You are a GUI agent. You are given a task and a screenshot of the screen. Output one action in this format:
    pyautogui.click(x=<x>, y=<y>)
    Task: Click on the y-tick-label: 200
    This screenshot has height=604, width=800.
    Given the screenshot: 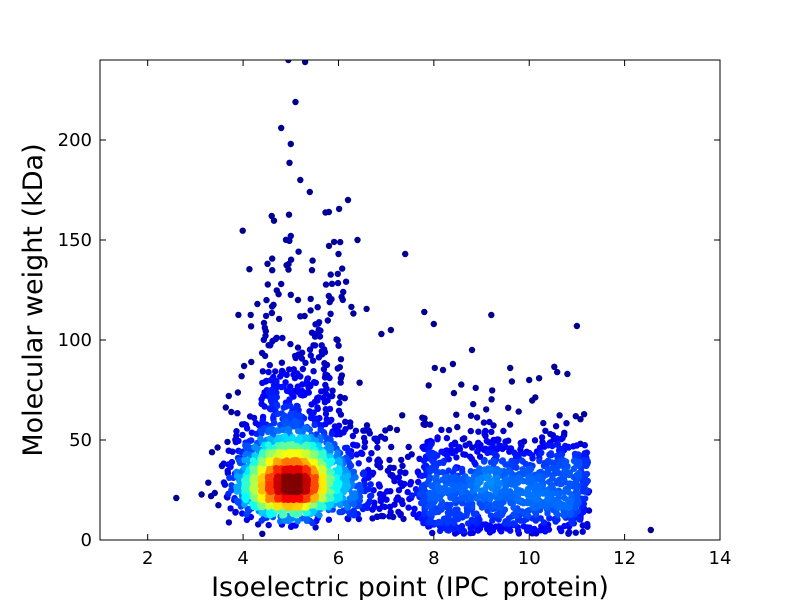 What is the action you would take?
    pyautogui.click(x=75, y=140)
    